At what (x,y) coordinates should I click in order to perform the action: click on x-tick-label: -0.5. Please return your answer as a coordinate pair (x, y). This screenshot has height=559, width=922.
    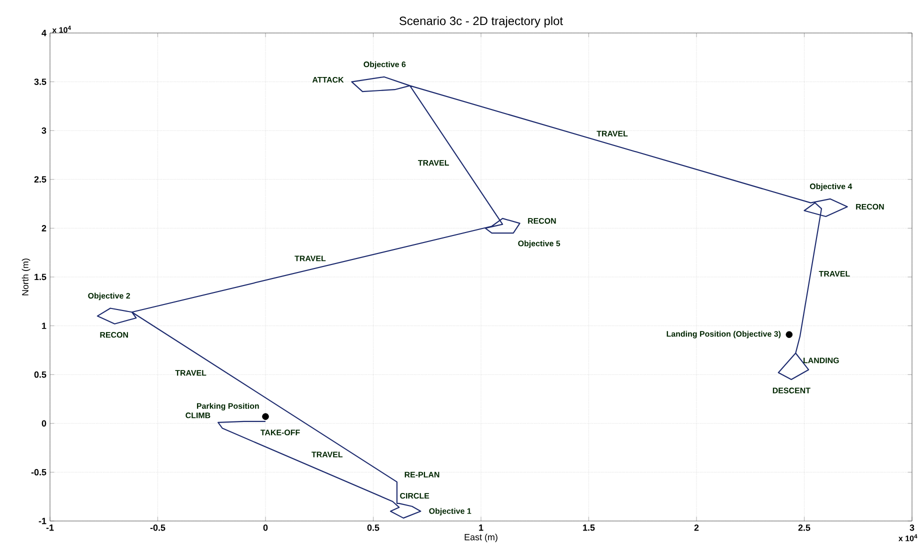
    Looking at the image, I should click on (158, 527).